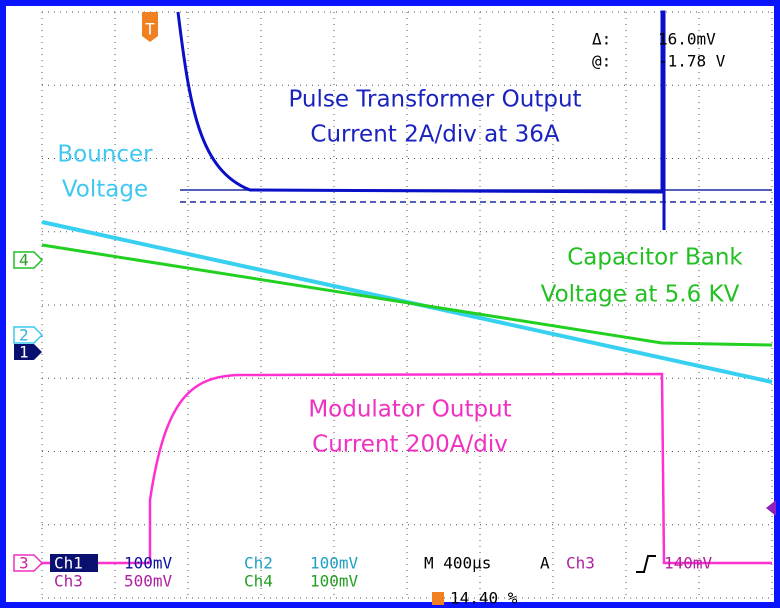 The height and width of the screenshot is (608, 780). Describe the element at coordinates (646, 564) in the screenshot. I see `edge-symbol` at that location.